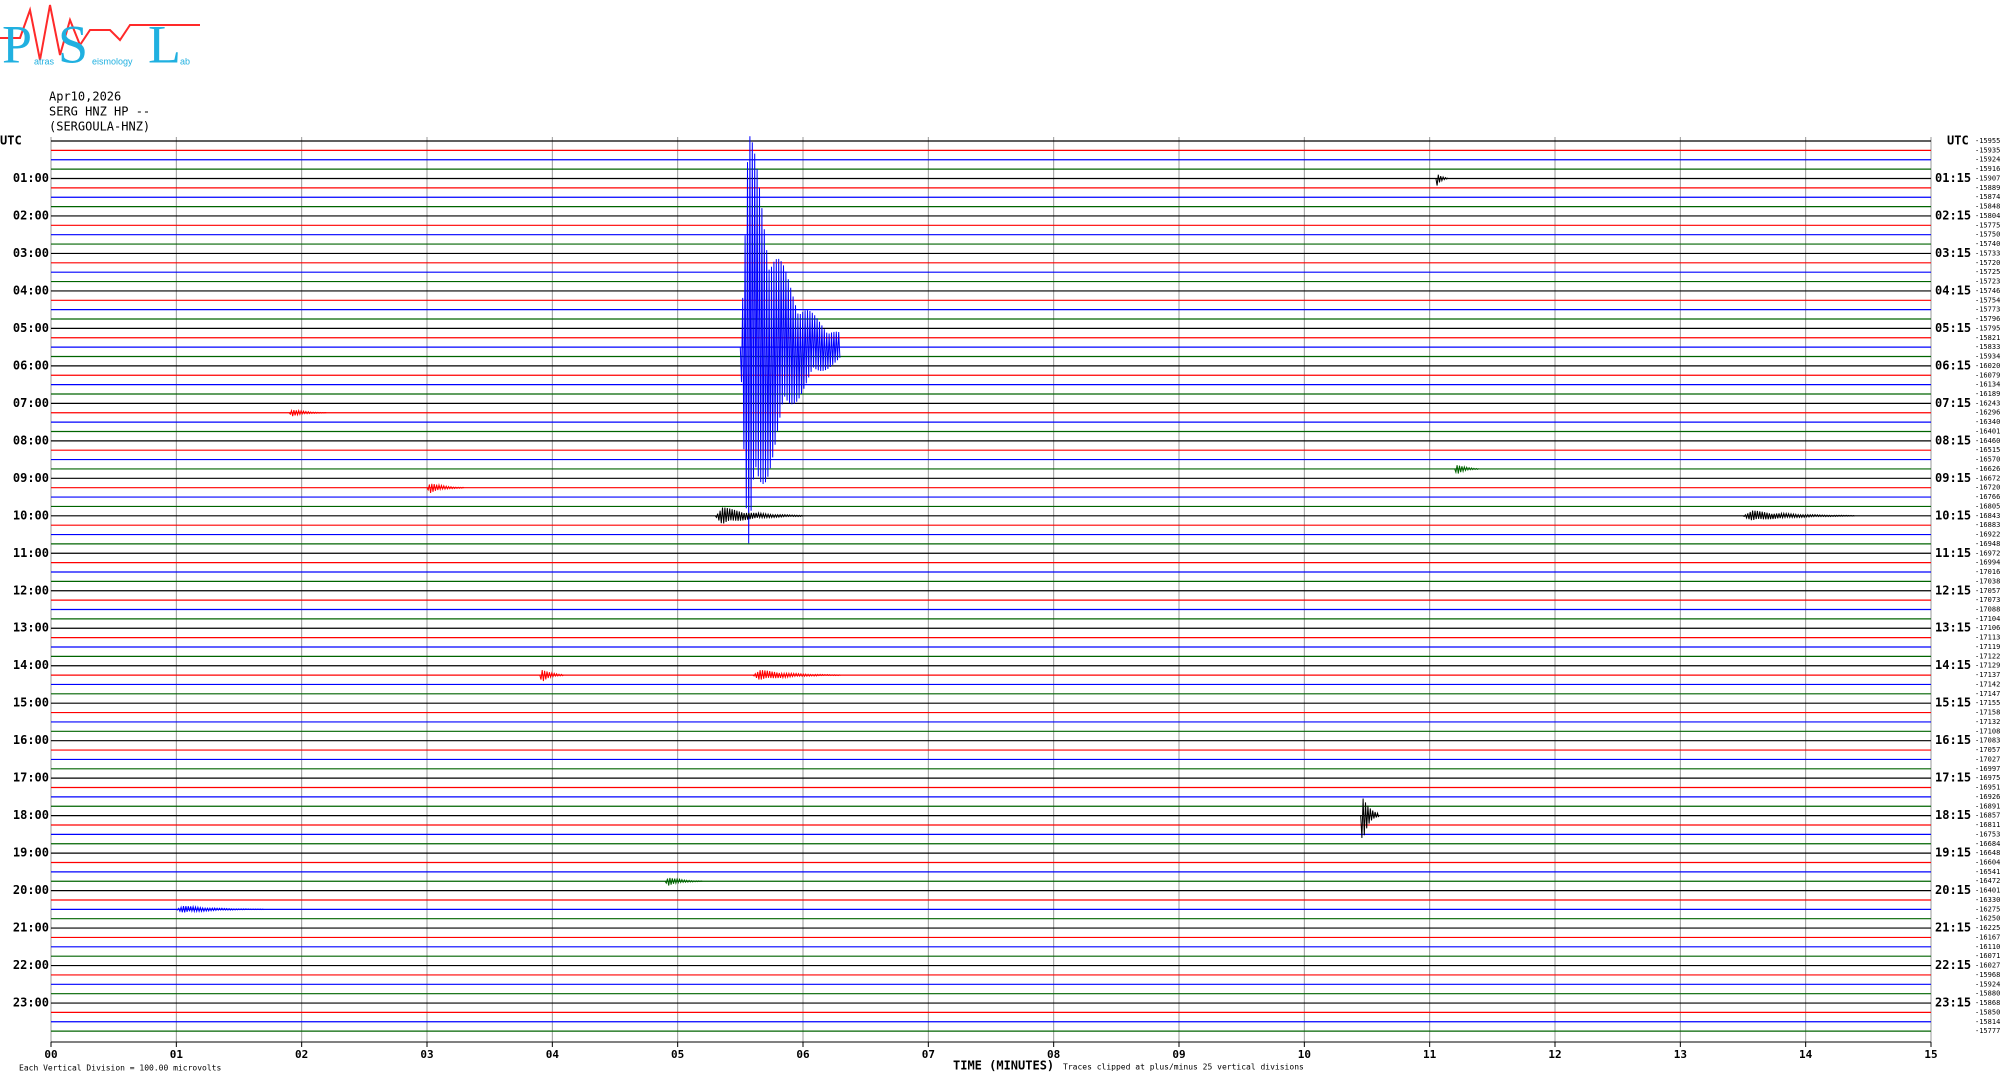 The width and height of the screenshot is (2010, 1084). I want to click on hour-label: 15:15, so click(1953, 703).